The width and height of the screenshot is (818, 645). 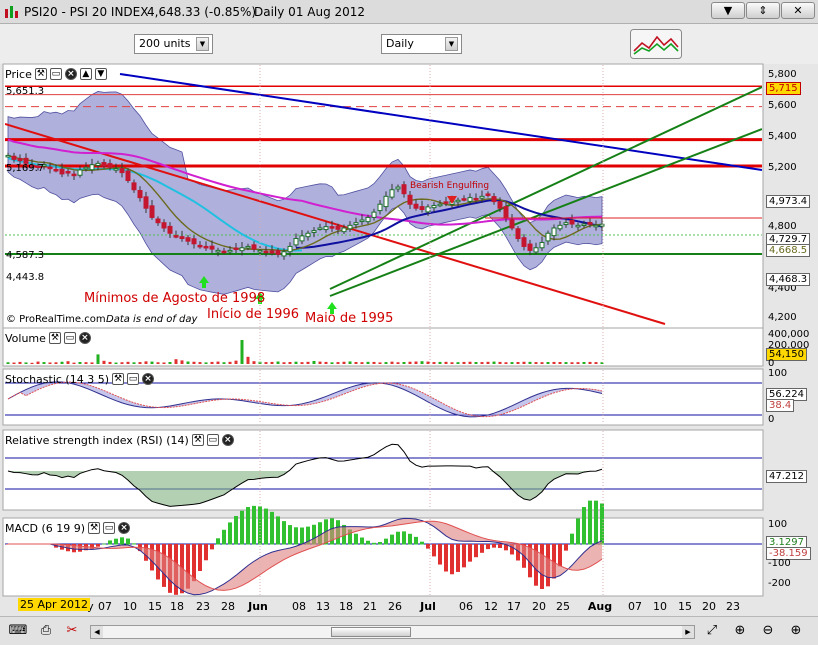 I want to click on x-axis-tick-label: 23, so click(x=203, y=606).